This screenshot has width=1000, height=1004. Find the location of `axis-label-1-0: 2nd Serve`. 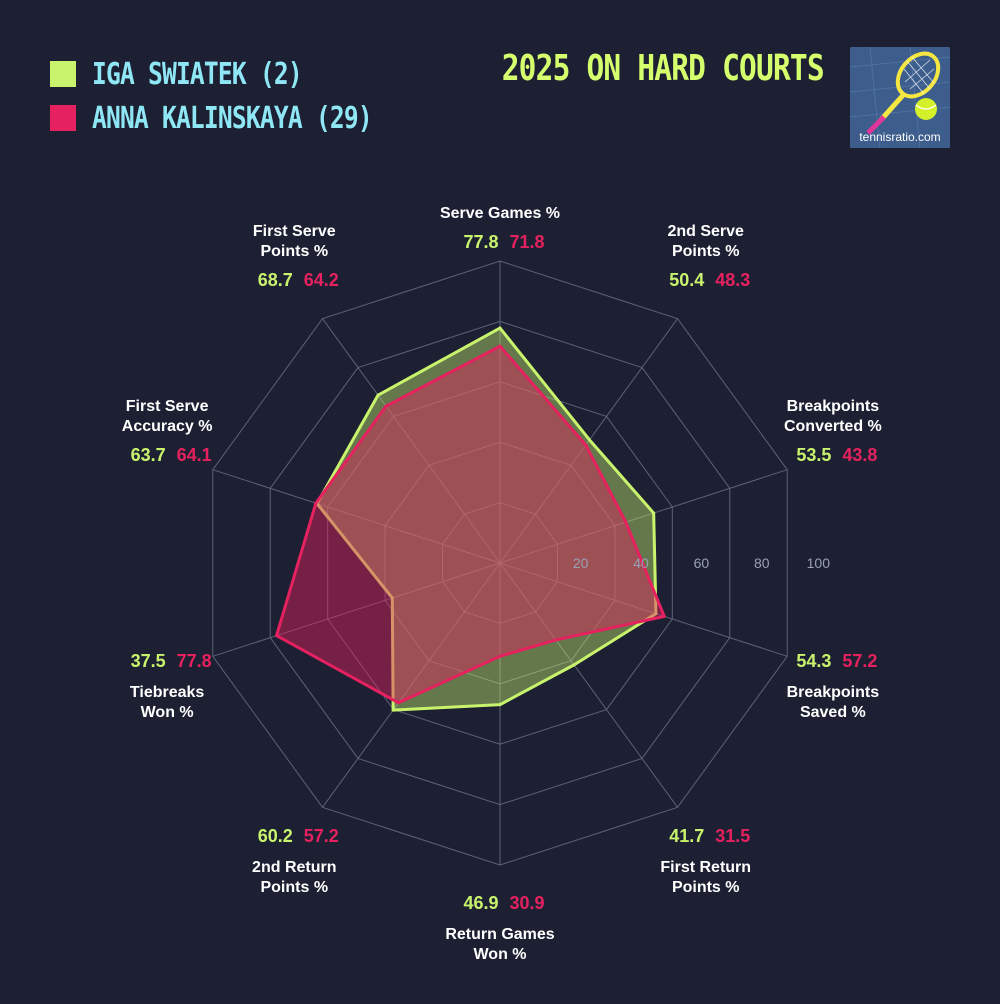

axis-label-1-0: 2nd Serve is located at coordinates (705, 231).